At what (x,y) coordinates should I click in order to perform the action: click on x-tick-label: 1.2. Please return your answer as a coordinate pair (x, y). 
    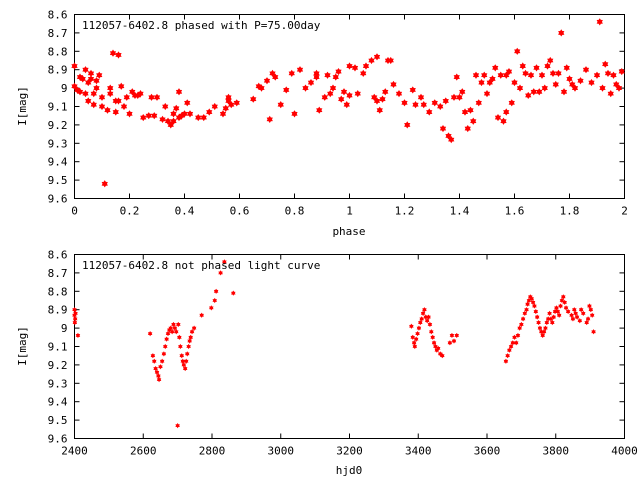
    Looking at the image, I should click on (405, 211).